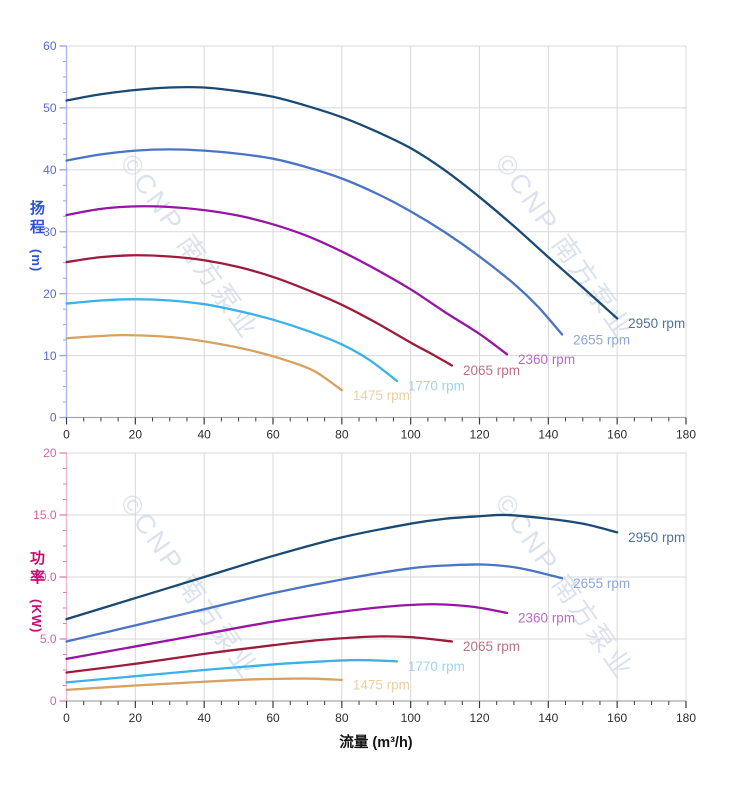  What do you see at coordinates (50, 46) in the screenshot?
I see `y-tick-label: 60` at bounding box center [50, 46].